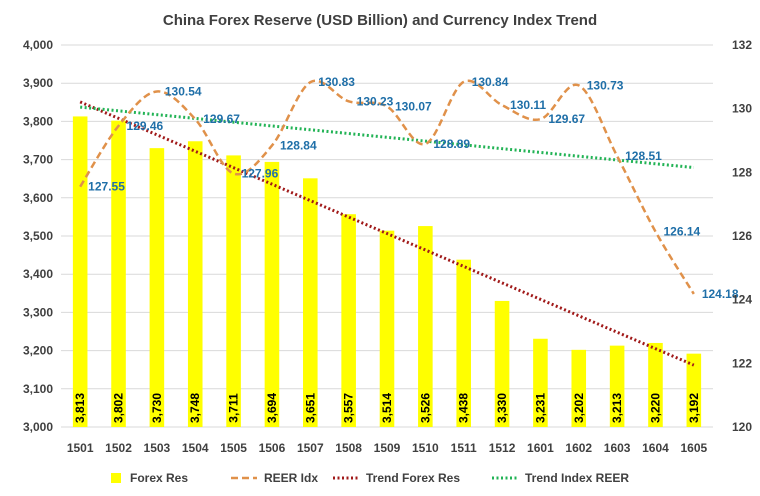 Image resolution: width=760 pixels, height=496 pixels. Describe the element at coordinates (502, 448) in the screenshot. I see `x-tick-label: 1512` at that location.